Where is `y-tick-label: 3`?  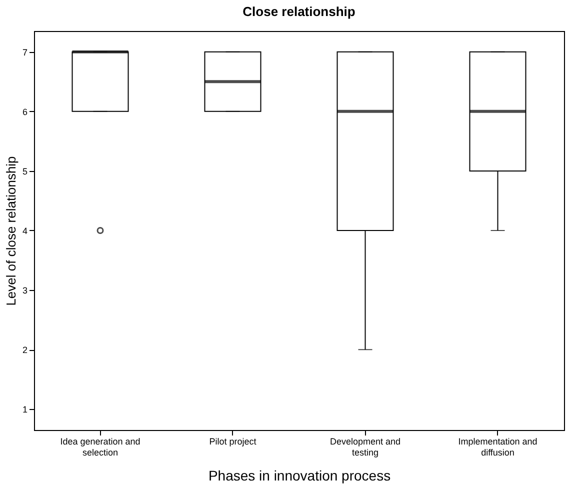
y-tick-label: 3 is located at coordinates (25, 291).